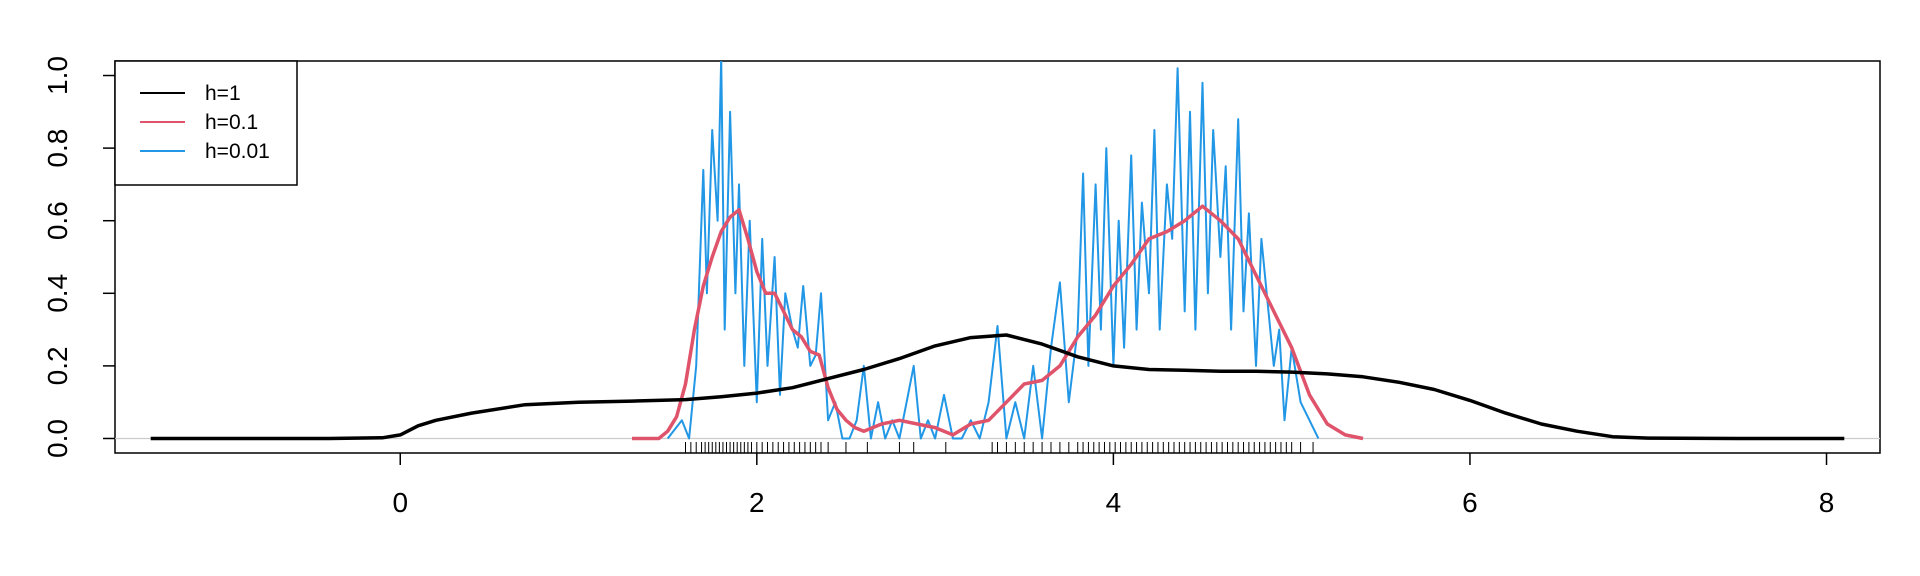  What do you see at coordinates (57, 148) in the screenshot?
I see `y-tick-label: 0.8` at bounding box center [57, 148].